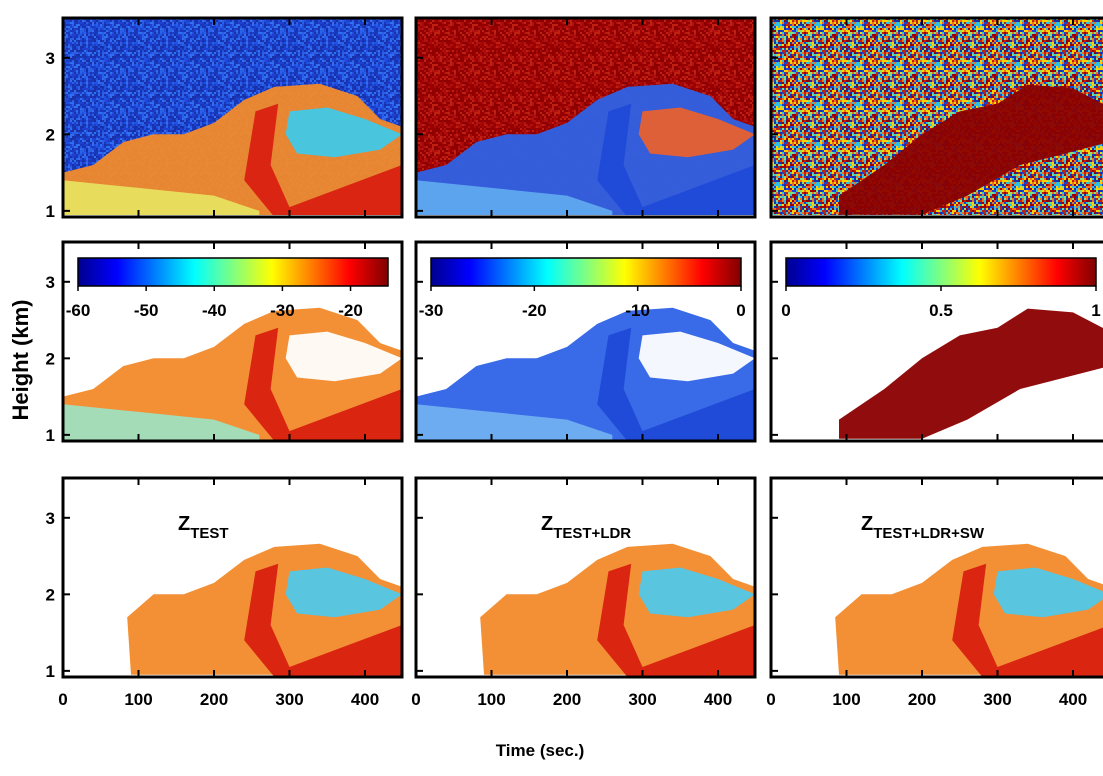 The height and width of the screenshot is (776, 1103). Describe the element at coordinates (209, 533) in the screenshot. I see `panel-label-subscript: TEST` at that location.